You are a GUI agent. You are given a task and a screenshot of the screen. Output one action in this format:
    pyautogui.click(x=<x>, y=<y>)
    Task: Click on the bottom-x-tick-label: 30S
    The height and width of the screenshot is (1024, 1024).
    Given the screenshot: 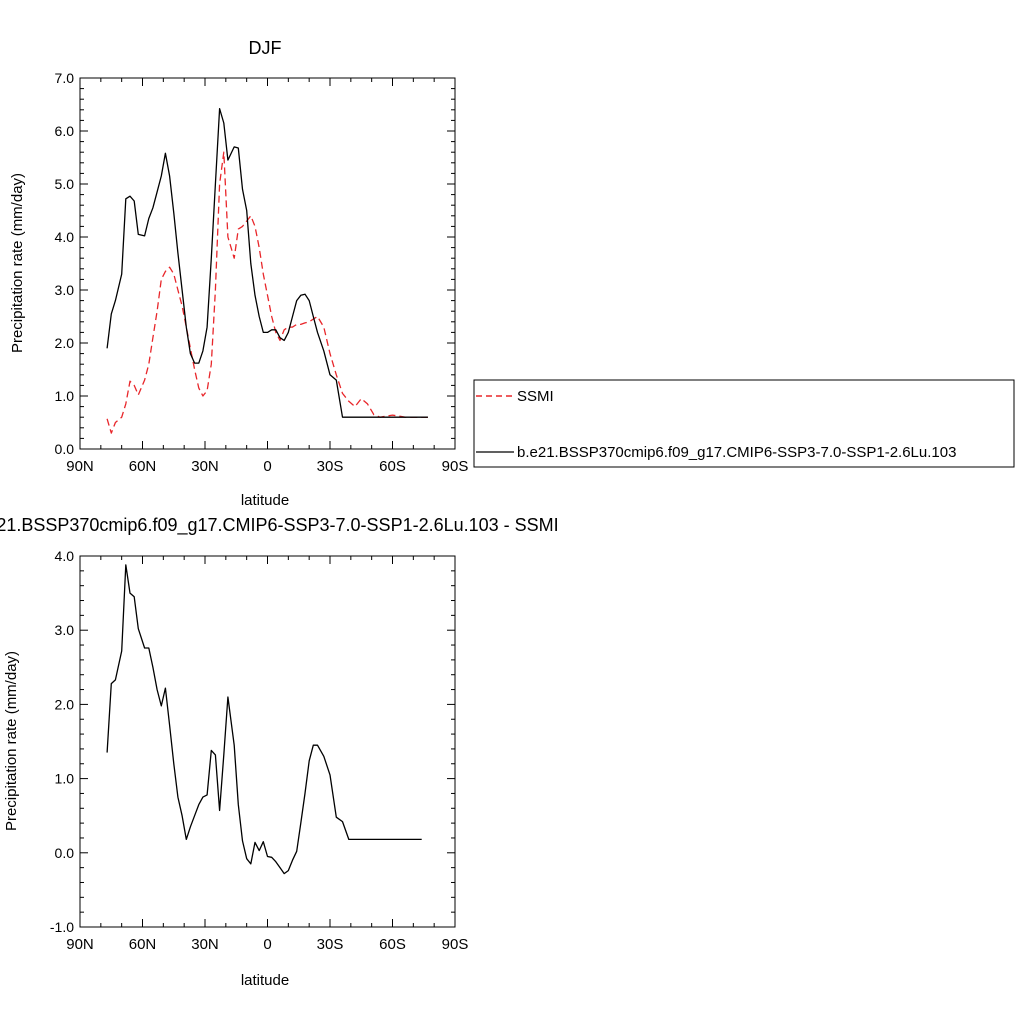 What is the action you would take?
    pyautogui.click(x=330, y=944)
    